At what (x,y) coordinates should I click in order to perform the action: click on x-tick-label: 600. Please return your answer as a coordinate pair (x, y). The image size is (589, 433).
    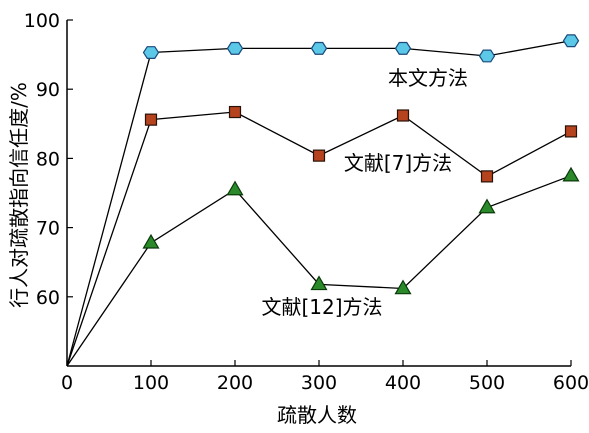
    Looking at the image, I should click on (571, 383).